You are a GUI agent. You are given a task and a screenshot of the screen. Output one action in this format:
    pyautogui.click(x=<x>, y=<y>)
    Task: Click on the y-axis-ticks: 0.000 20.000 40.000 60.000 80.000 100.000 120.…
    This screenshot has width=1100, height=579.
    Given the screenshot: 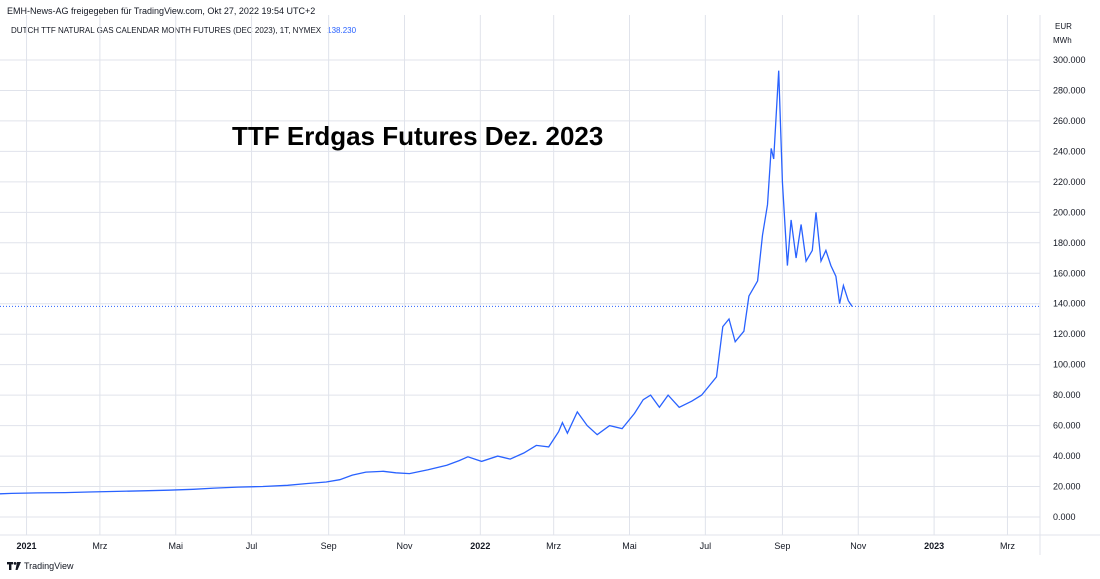 What is the action you would take?
    pyautogui.click(x=1069, y=288)
    